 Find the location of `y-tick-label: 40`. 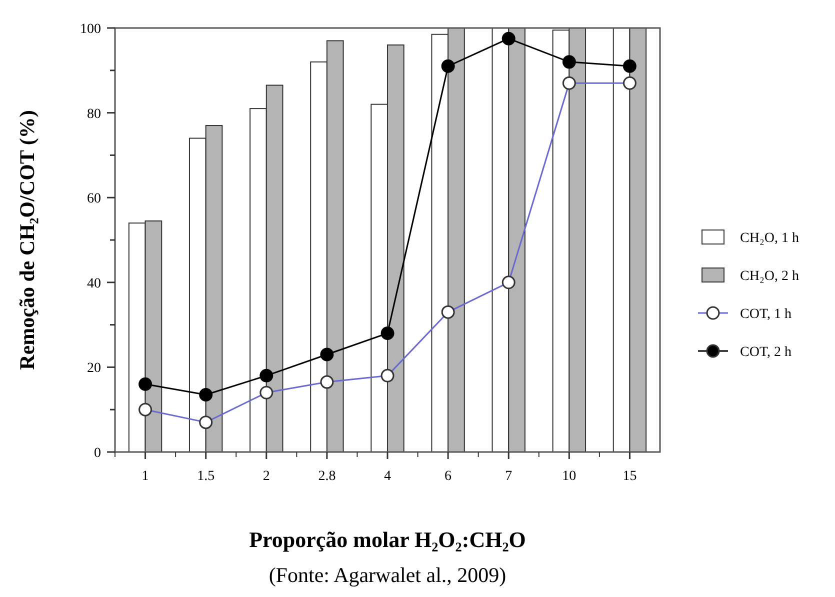

y-tick-label: 40 is located at coordinates (94, 284).